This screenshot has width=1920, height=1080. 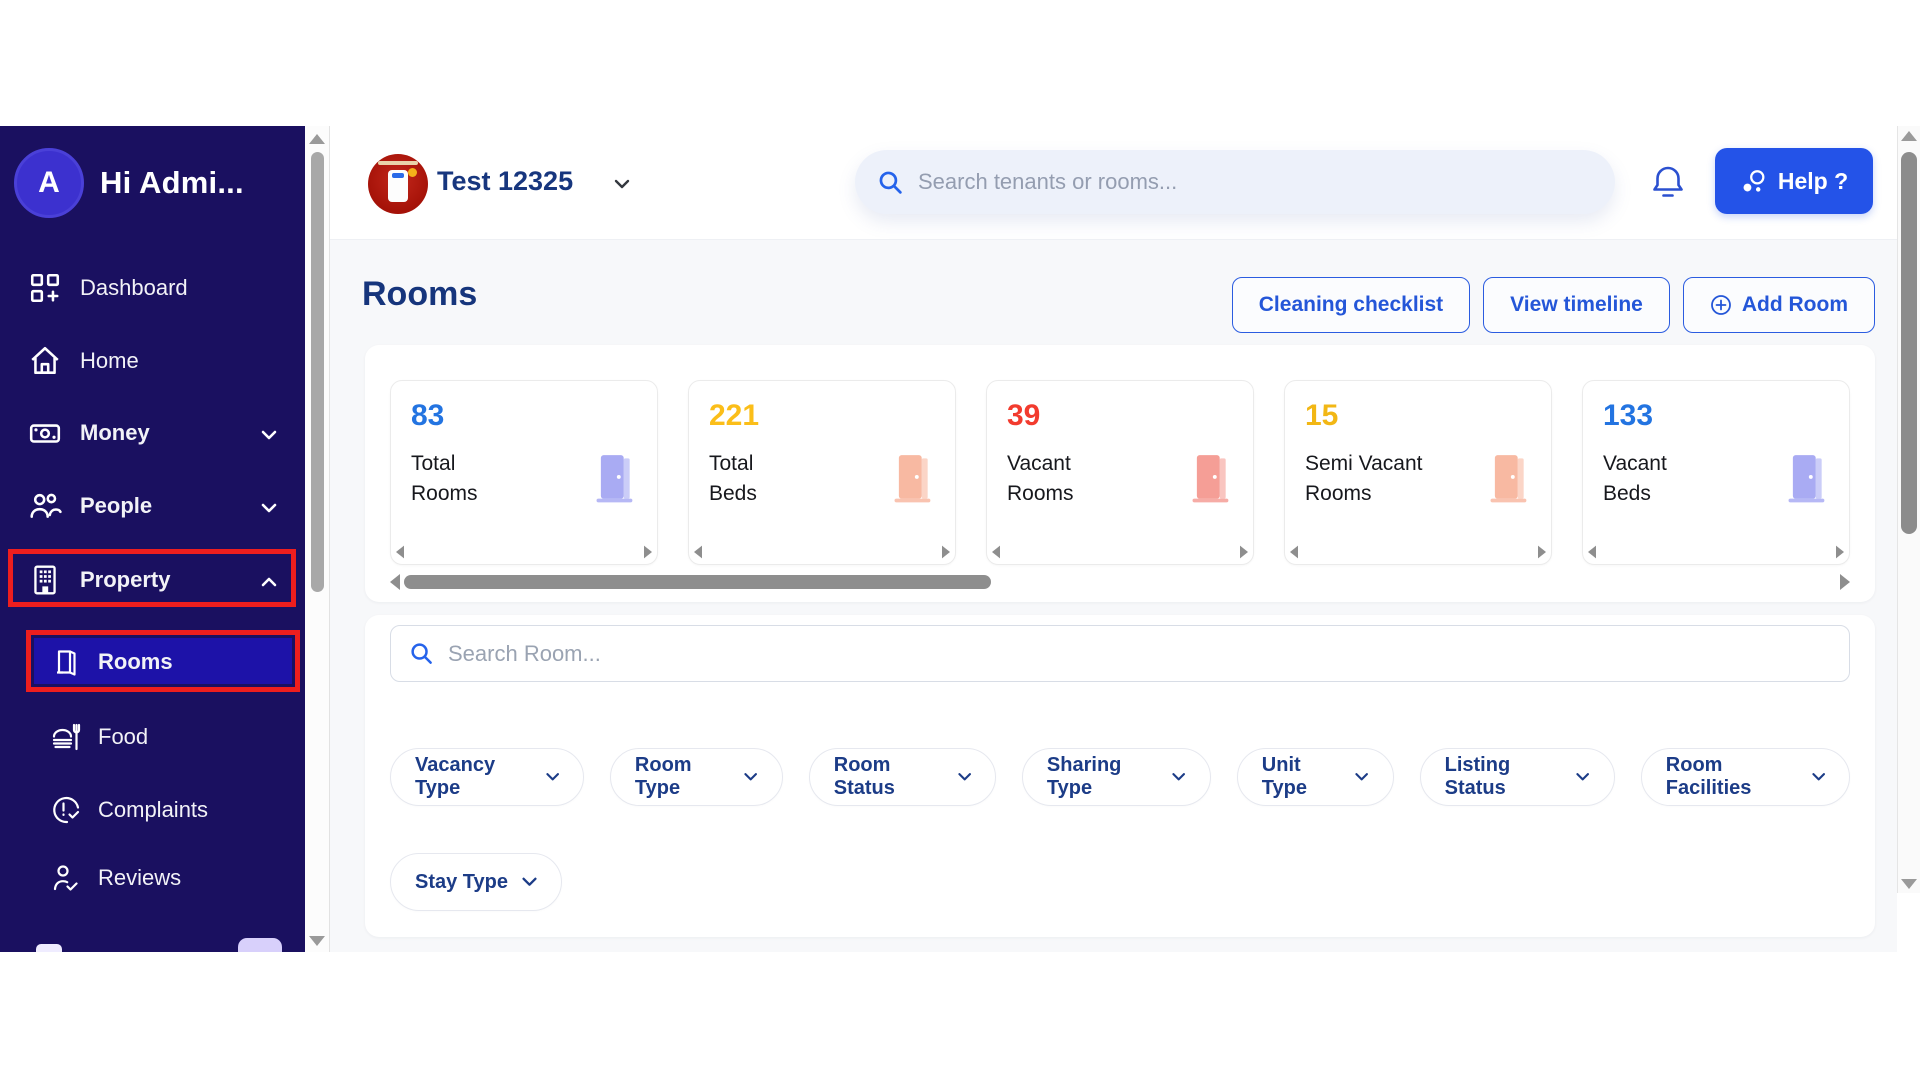 What do you see at coordinates (1778, 305) in the screenshot?
I see `add-room-button: Add Room` at bounding box center [1778, 305].